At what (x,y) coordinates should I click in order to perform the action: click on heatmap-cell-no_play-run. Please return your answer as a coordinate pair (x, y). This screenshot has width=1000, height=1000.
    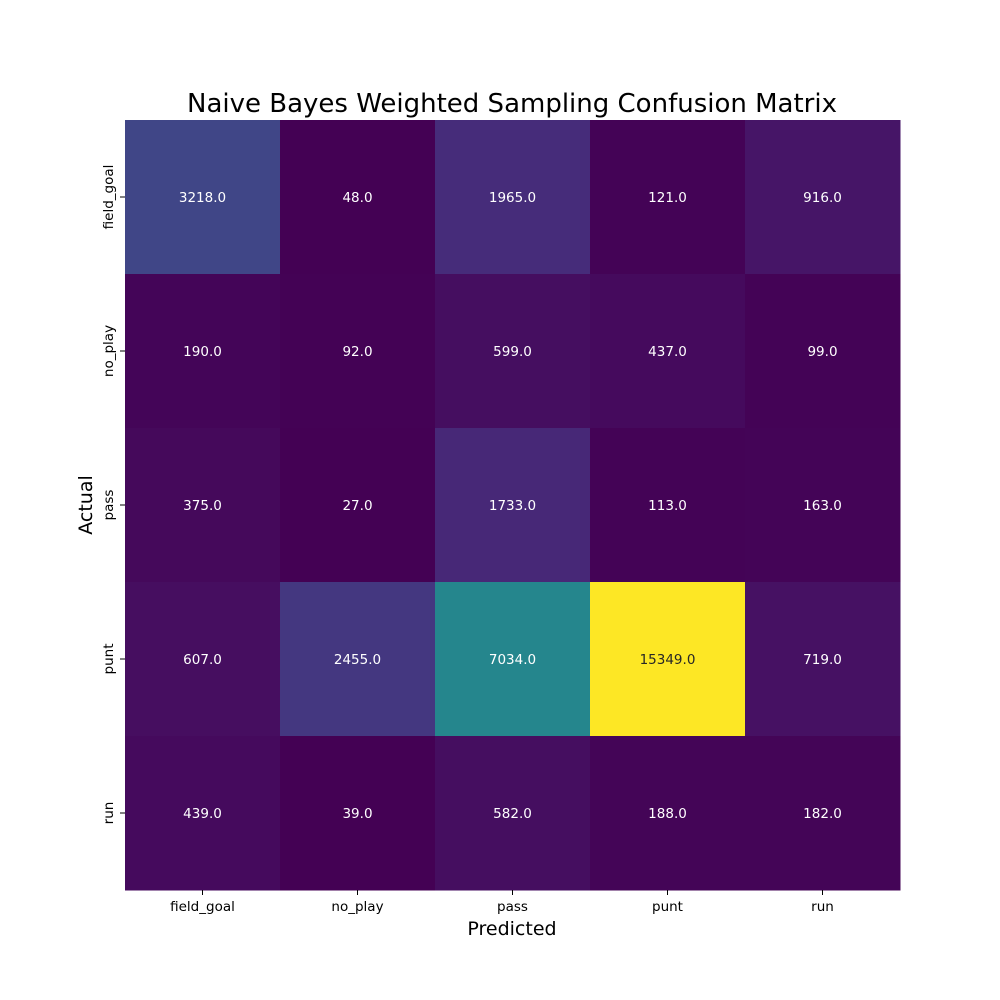
    Looking at the image, I should click on (823, 351).